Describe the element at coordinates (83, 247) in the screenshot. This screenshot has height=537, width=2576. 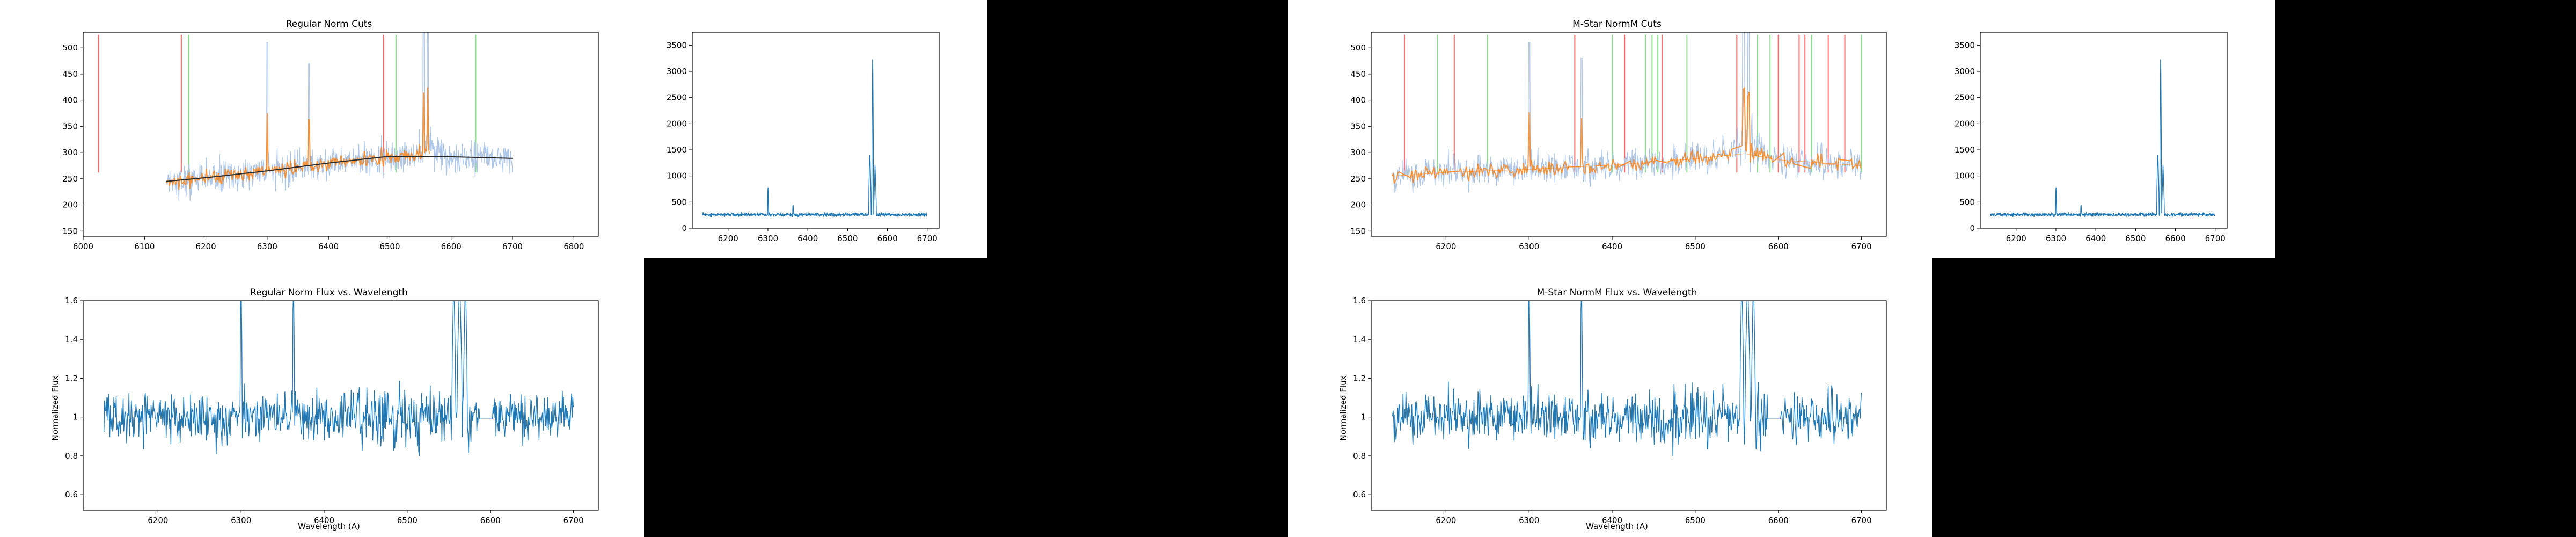
I see `x-tick-label: 6000` at that location.